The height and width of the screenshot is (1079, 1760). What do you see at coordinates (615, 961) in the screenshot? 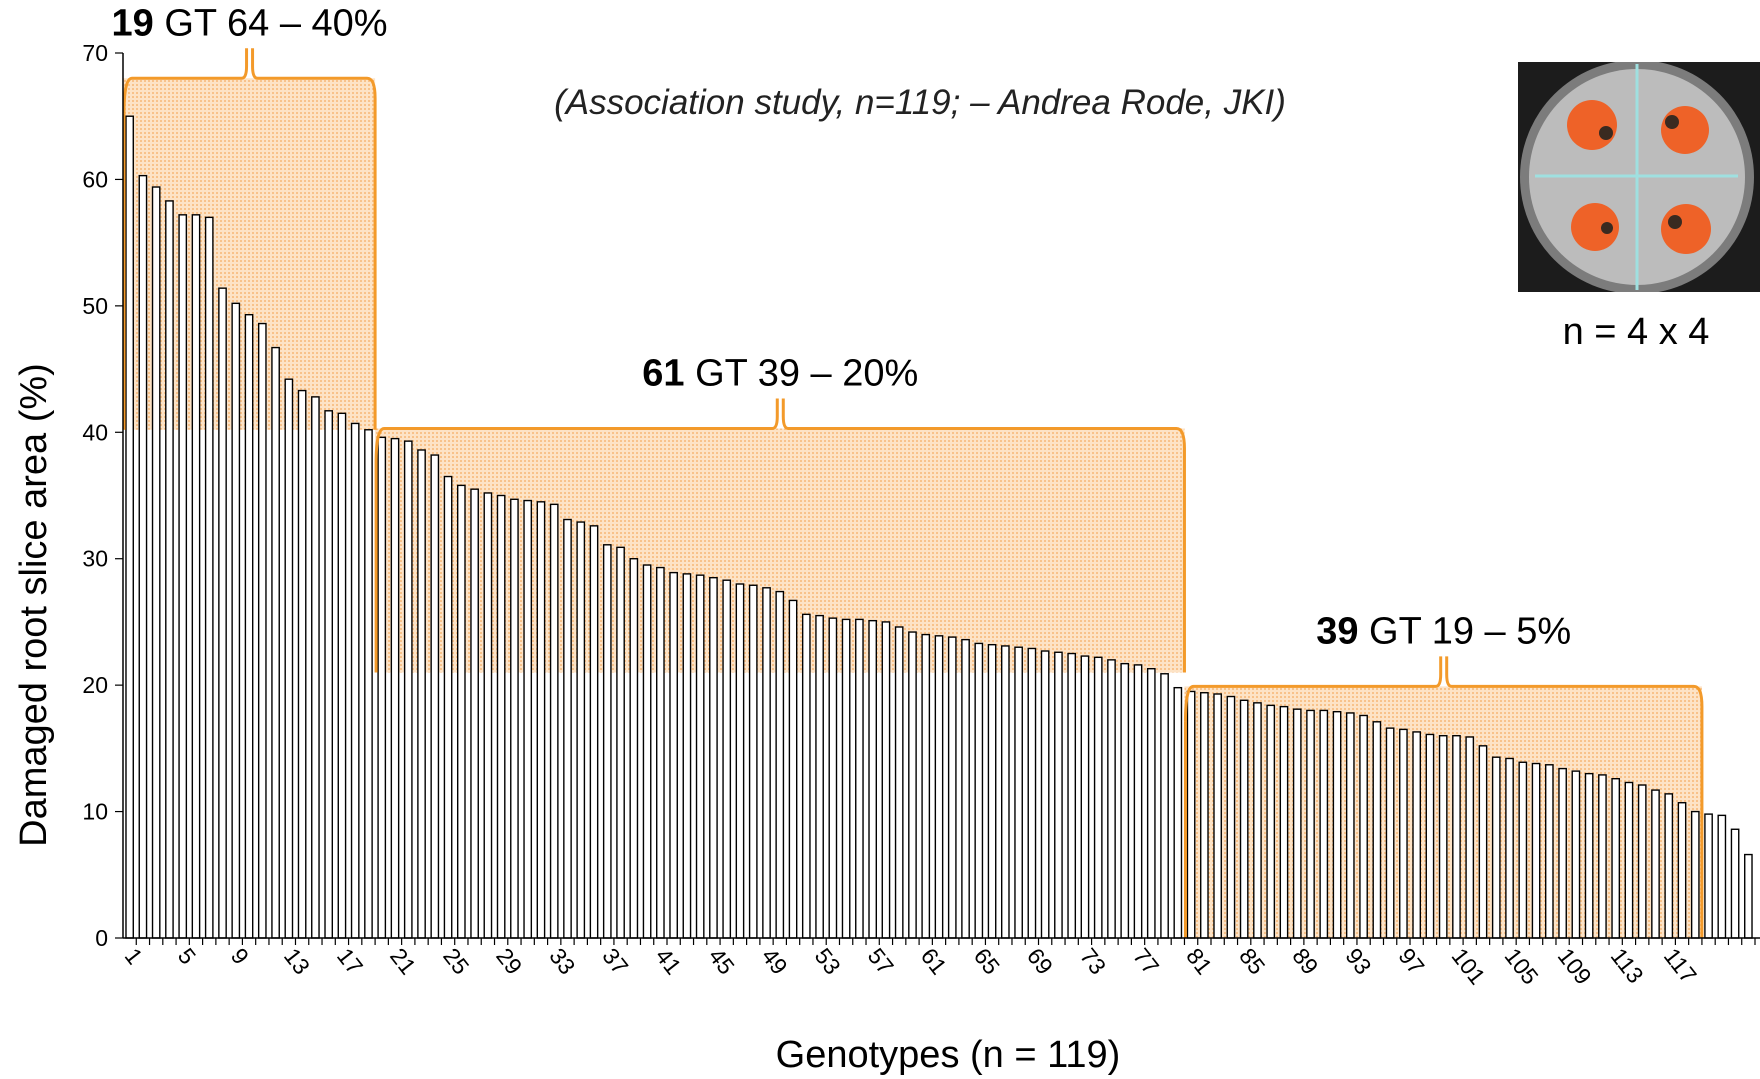
I see `x-tick-label-37: 37` at bounding box center [615, 961].